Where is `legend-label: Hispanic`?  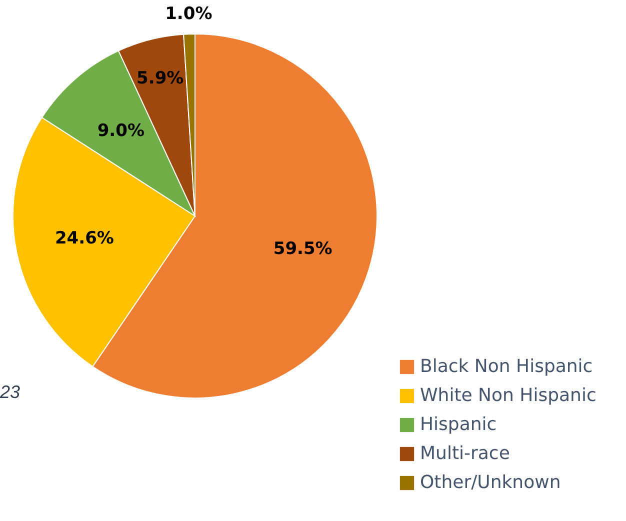
legend-label: Hispanic is located at coordinates (458, 424).